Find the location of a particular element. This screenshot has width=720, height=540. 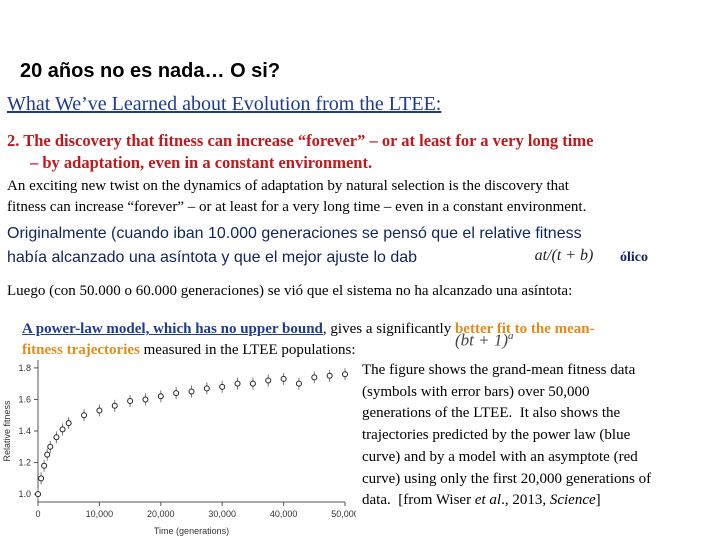

x-tick-label: 30,000 is located at coordinates (222, 514).